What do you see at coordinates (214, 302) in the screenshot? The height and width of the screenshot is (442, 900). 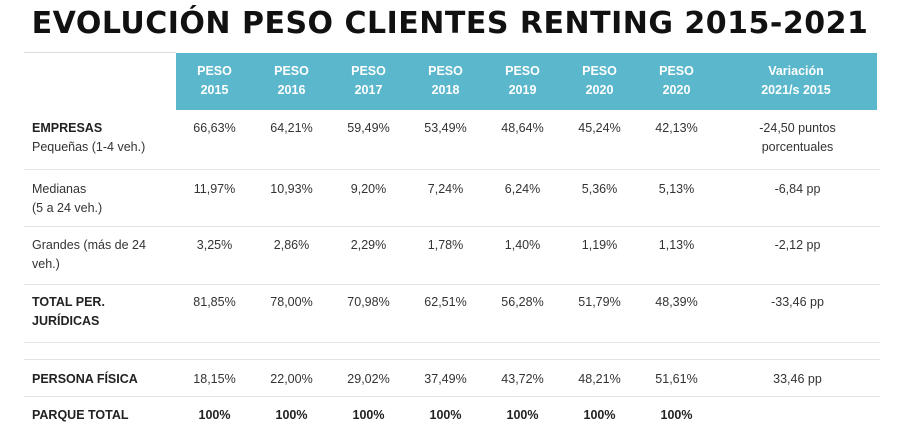 I see `cell-value: 81,85%` at bounding box center [214, 302].